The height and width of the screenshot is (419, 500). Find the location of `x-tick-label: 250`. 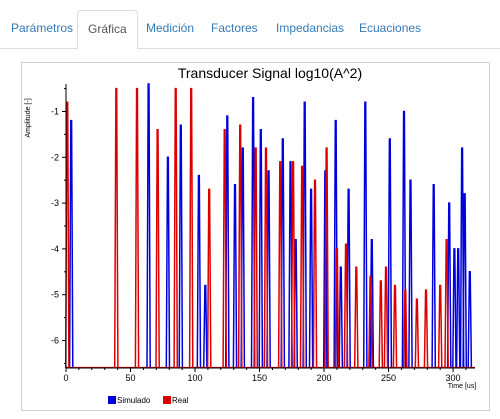

x-tick-label: 250 is located at coordinates (388, 378).